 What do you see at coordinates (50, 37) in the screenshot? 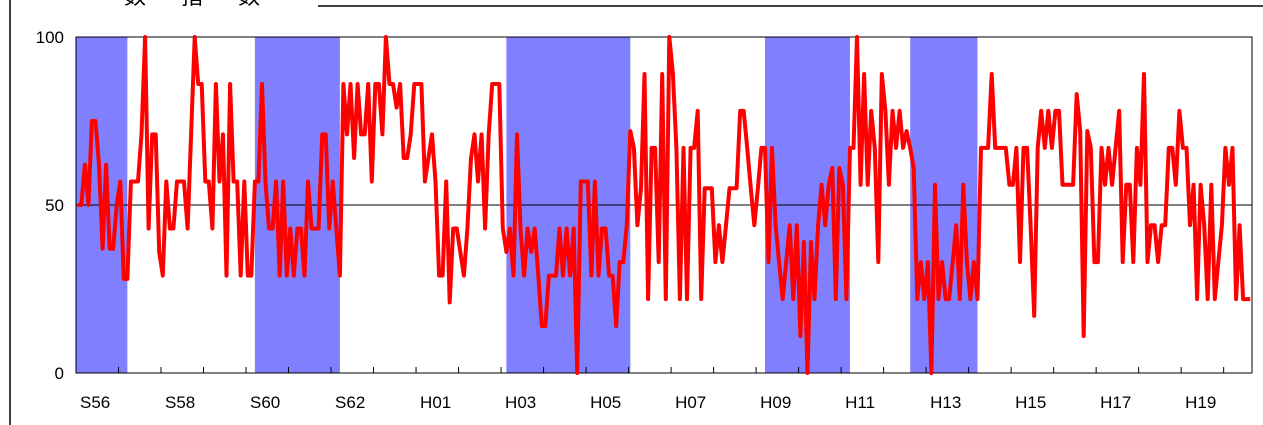
I see `y-tick-label: 100` at bounding box center [50, 37].